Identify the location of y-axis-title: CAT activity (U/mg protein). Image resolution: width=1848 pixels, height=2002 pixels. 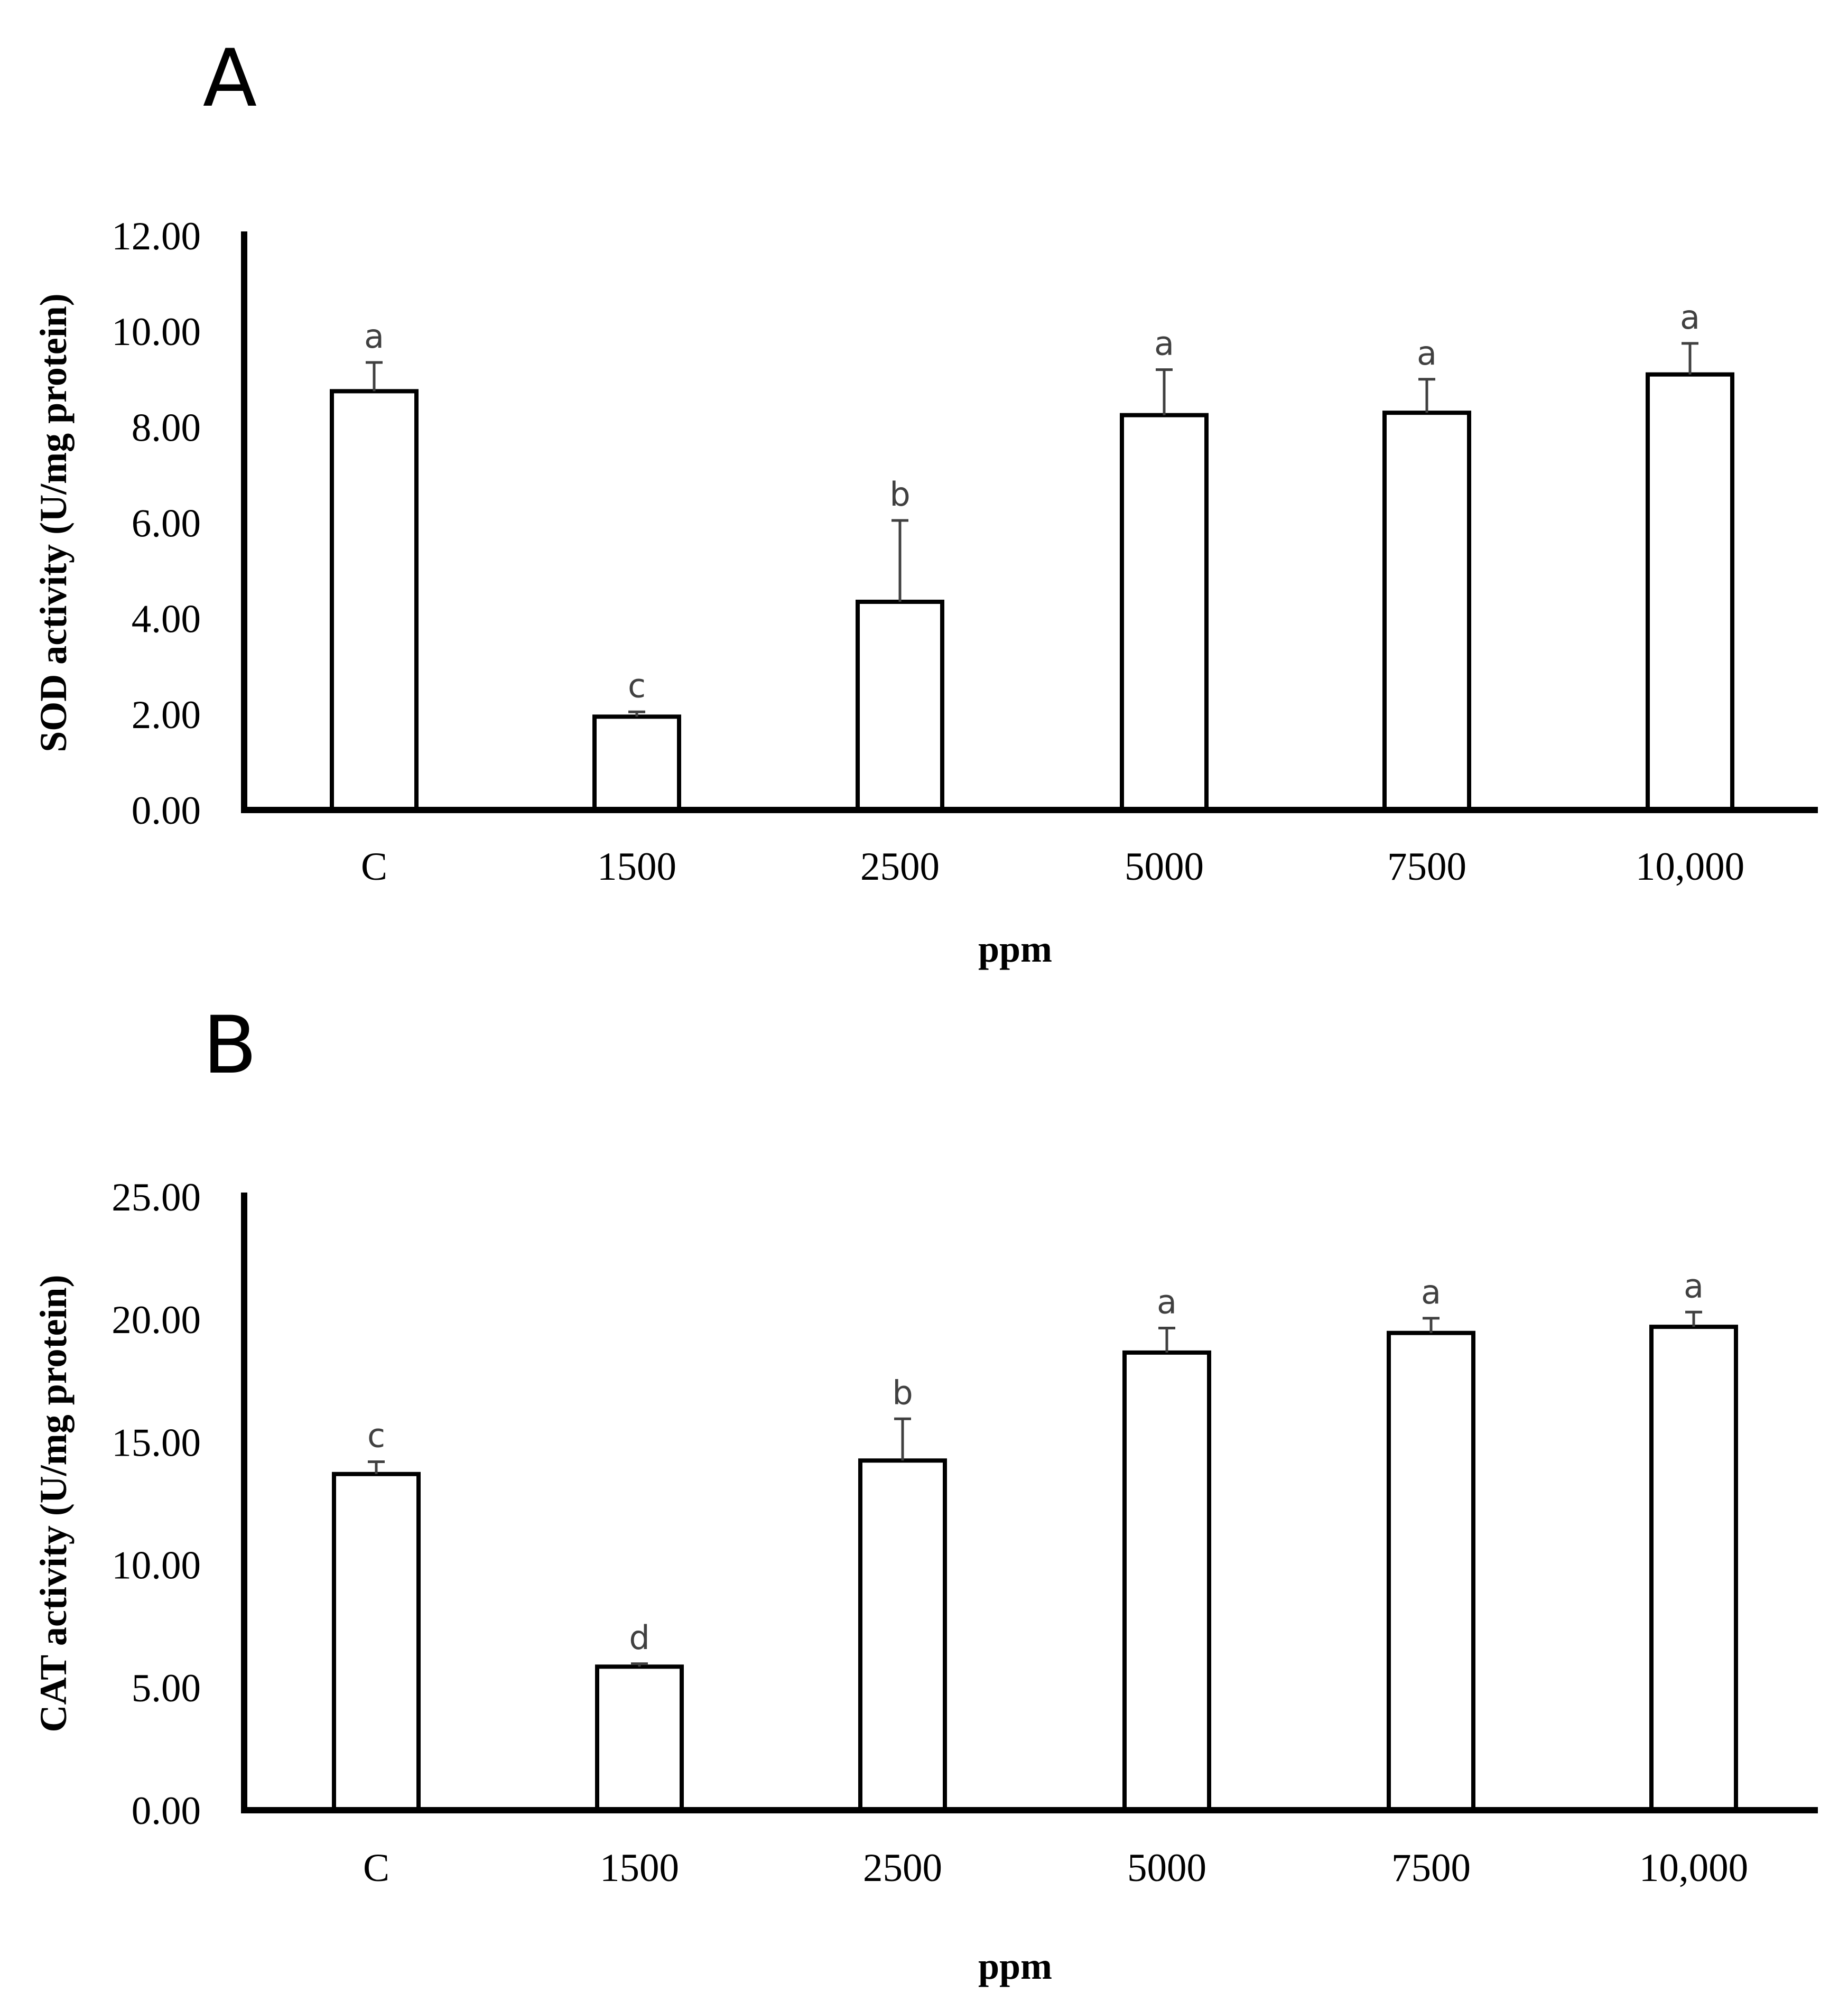
(53, 1504).